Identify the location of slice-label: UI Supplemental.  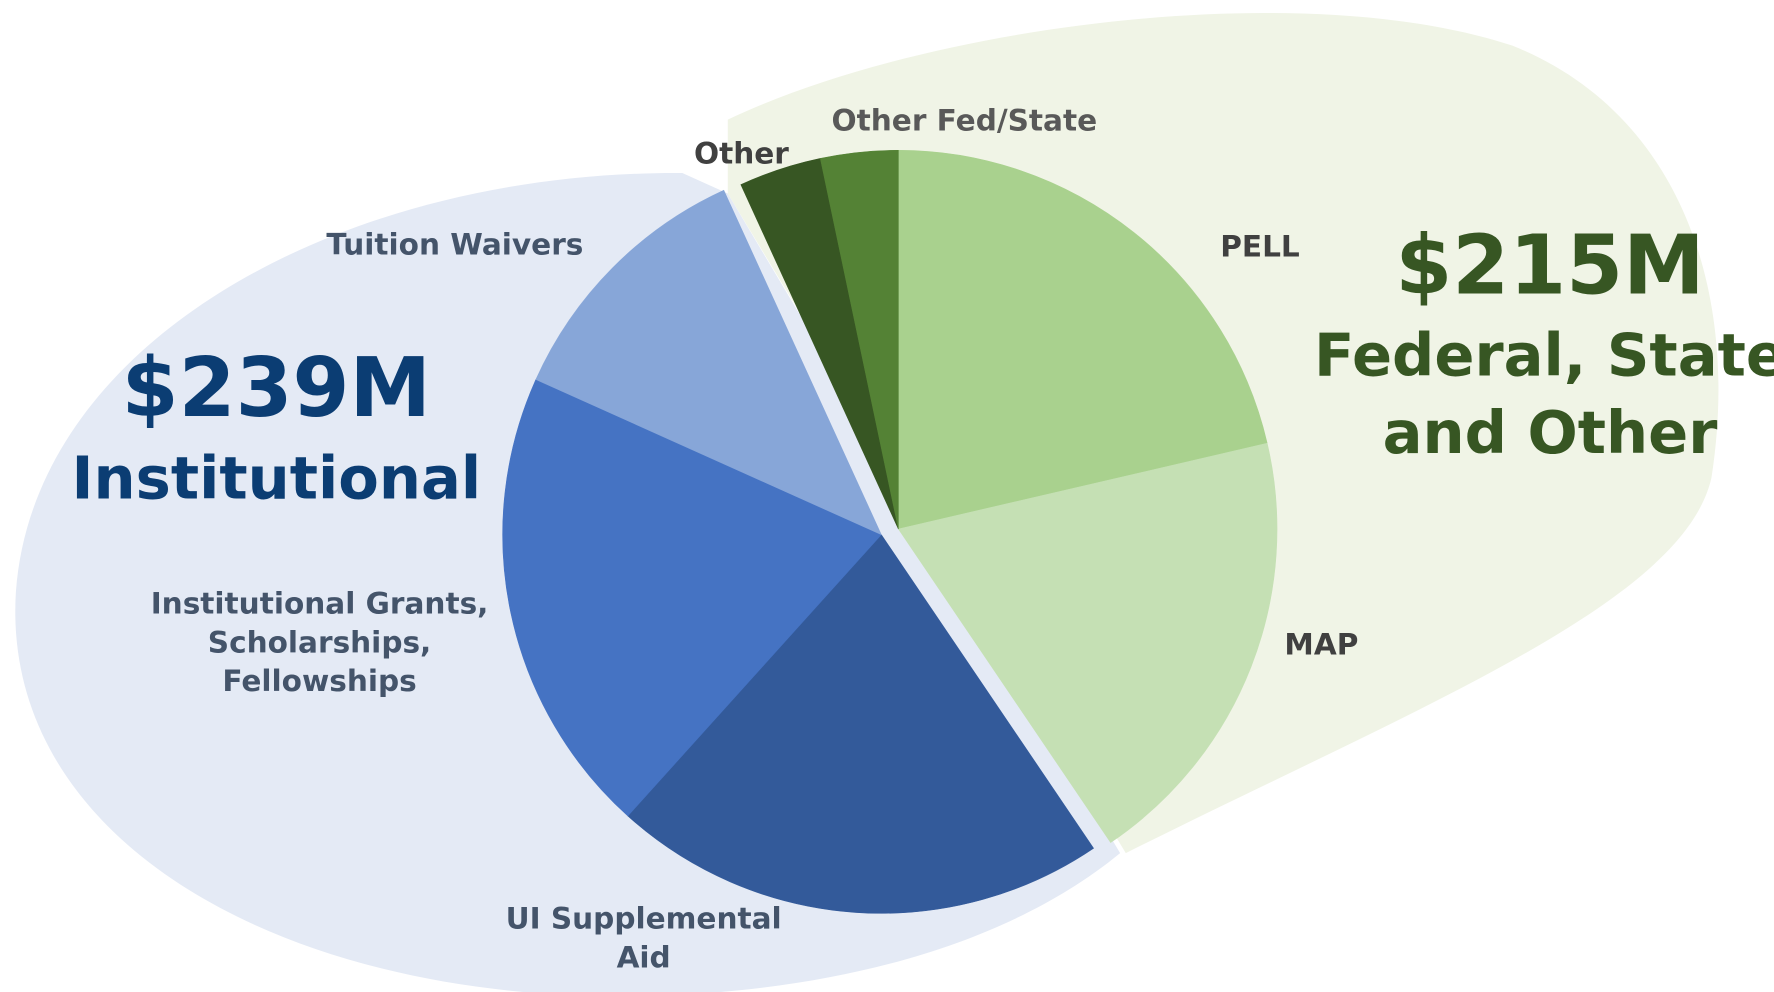
(644, 919).